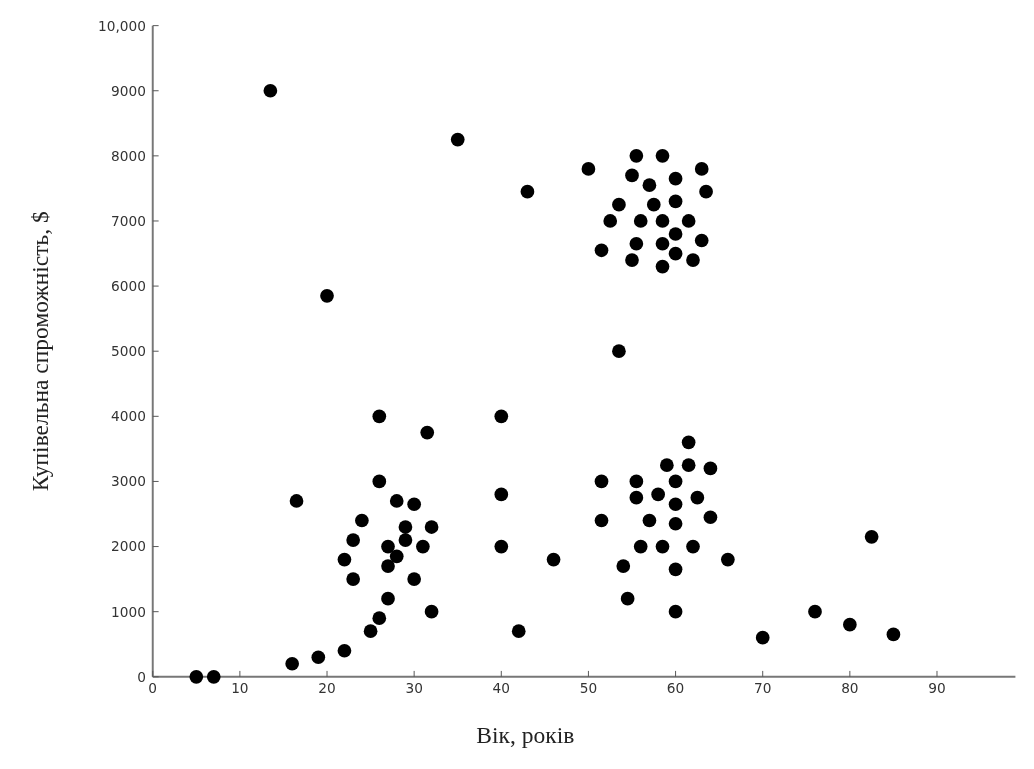 The image size is (1034, 769). What do you see at coordinates (588, 688) in the screenshot?
I see `x-tick-label: 50` at bounding box center [588, 688].